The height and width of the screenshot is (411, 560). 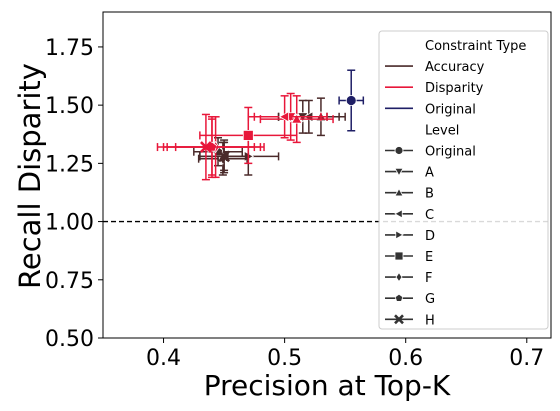 I want to click on series-accuracy, so click(x=269, y=136).